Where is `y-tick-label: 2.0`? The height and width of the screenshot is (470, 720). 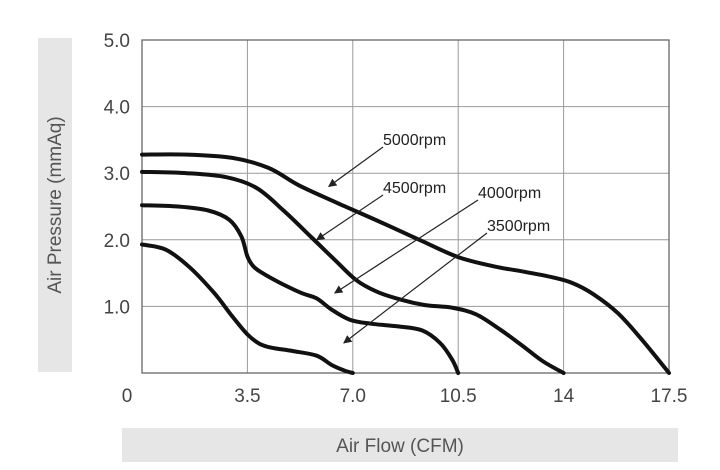 y-tick-label: 2.0 is located at coordinates (117, 241).